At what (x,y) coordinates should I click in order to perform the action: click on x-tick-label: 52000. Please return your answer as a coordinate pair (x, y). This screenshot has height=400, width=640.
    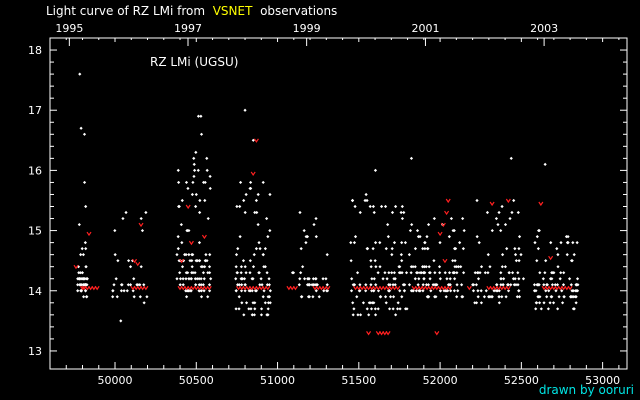
    Looking at the image, I should click on (440, 380).